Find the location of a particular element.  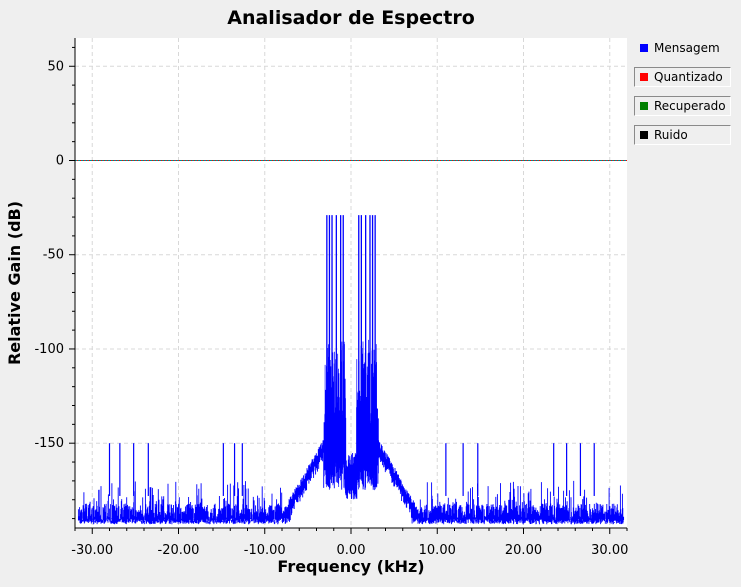

y-tick-label: -150 is located at coordinates (49, 443).